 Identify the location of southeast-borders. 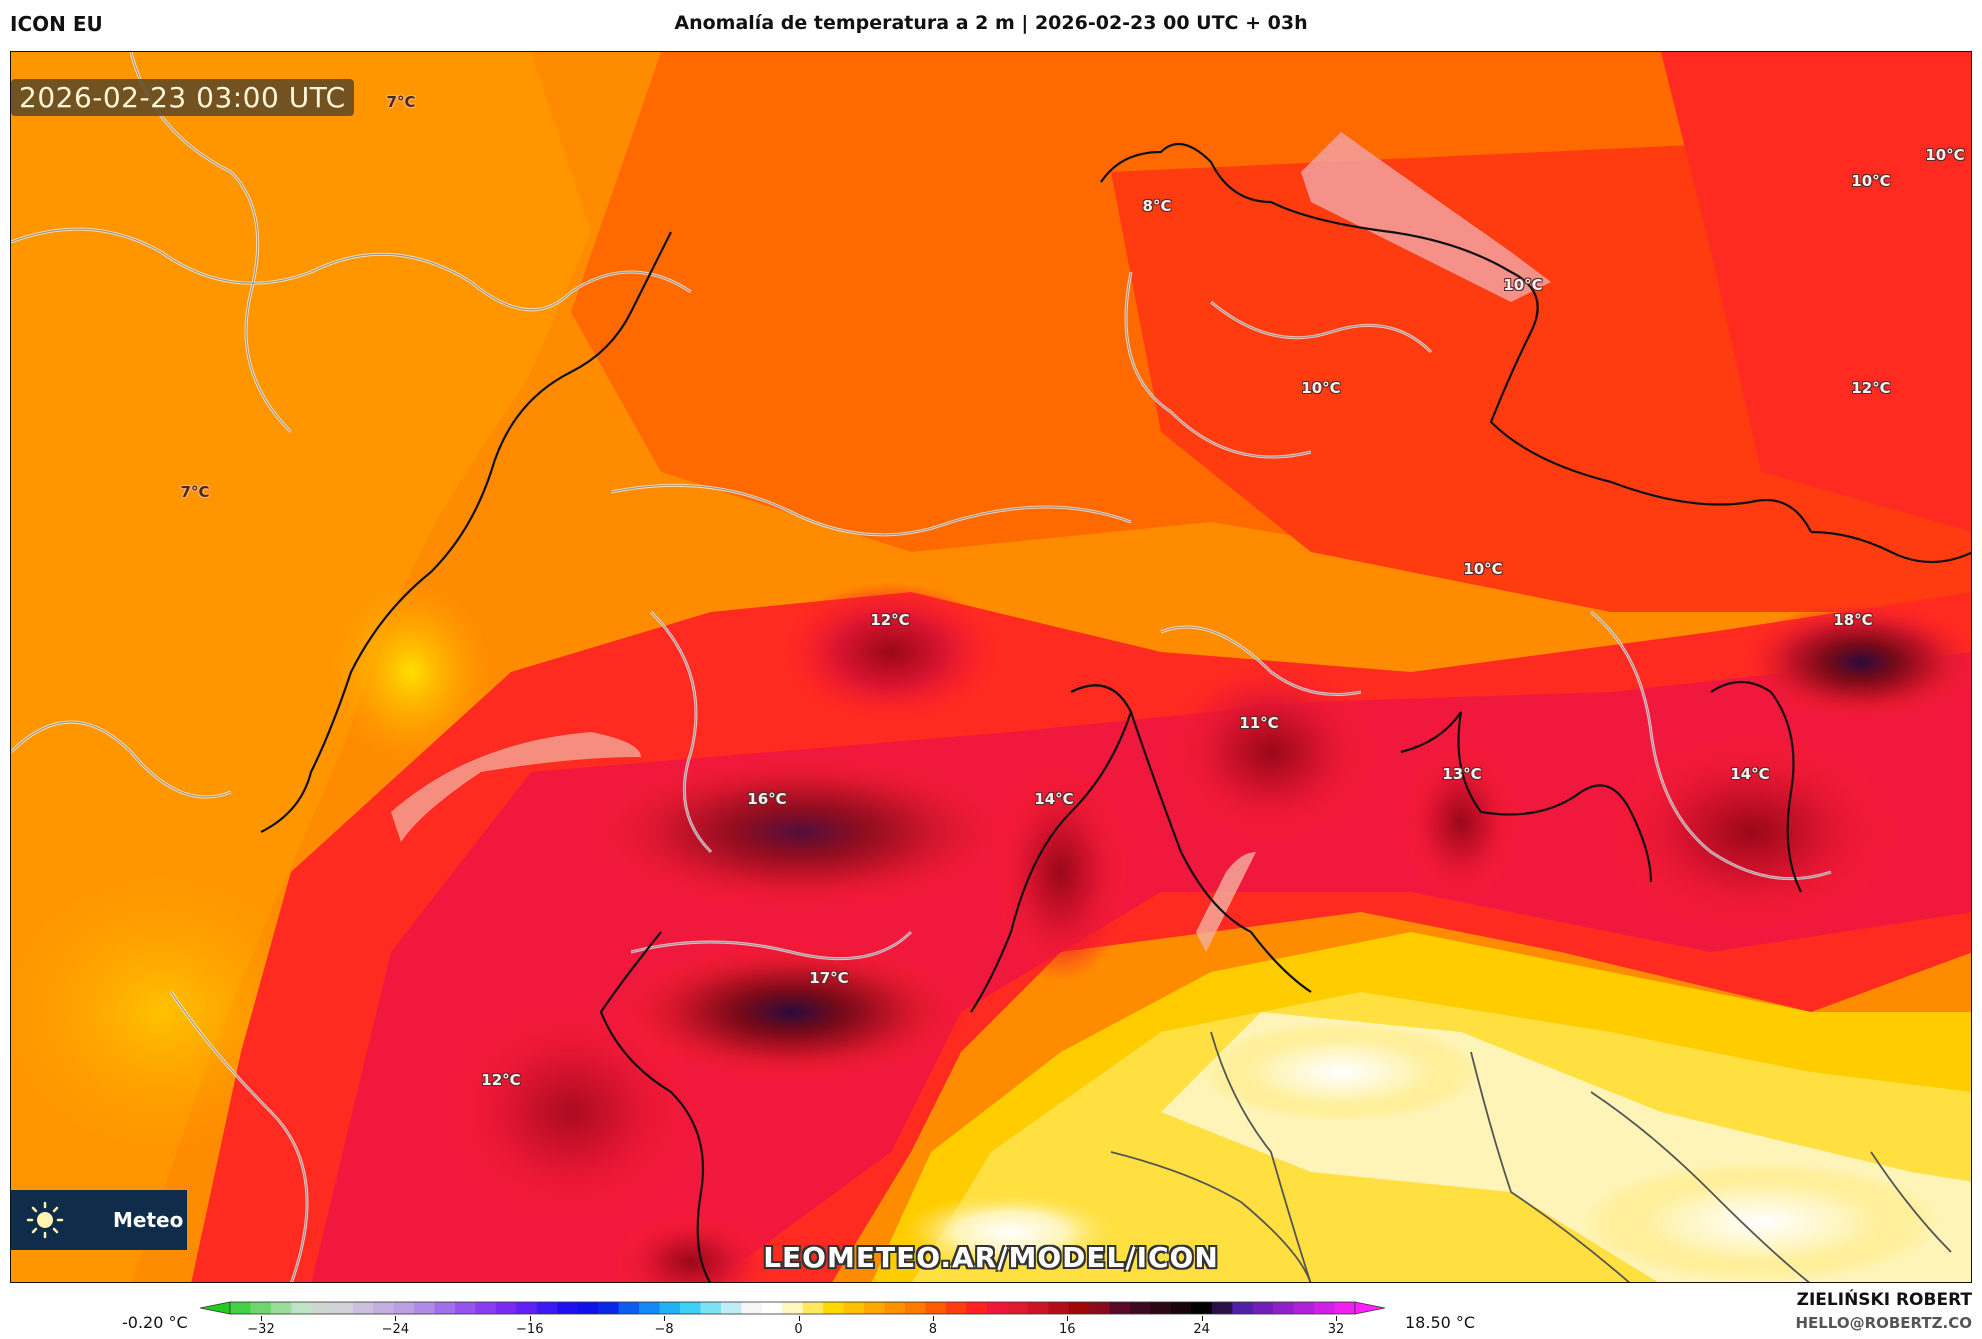
(1531, 1156).